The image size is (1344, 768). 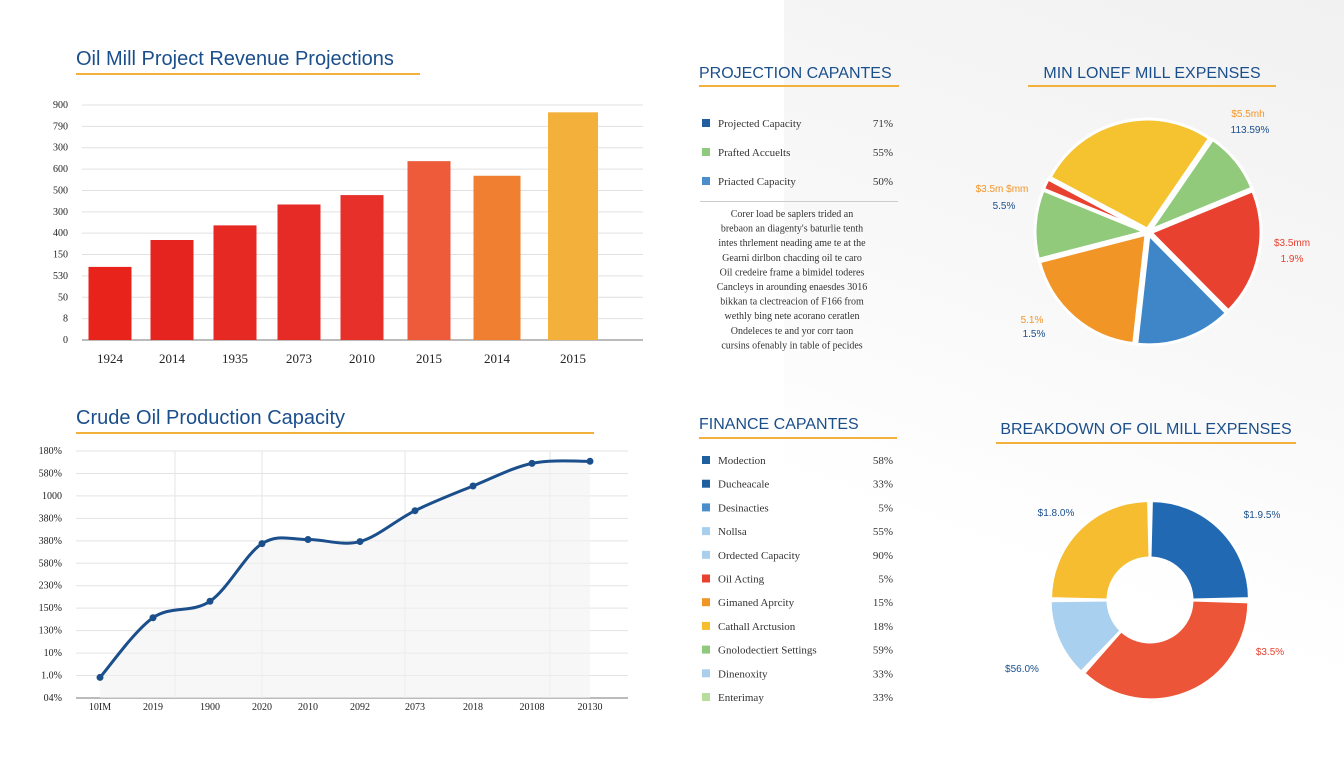 What do you see at coordinates (210, 418) in the screenshot?
I see `capacity-chart-title: Crude Oil Production Capacity` at bounding box center [210, 418].